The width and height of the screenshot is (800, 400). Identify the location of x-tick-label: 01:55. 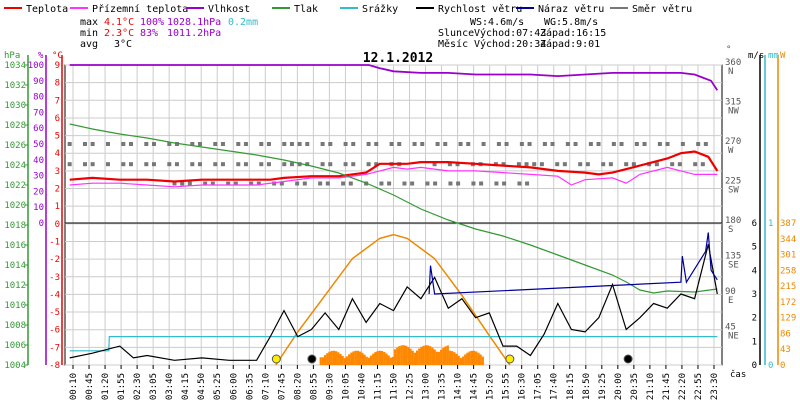
(122, 386).